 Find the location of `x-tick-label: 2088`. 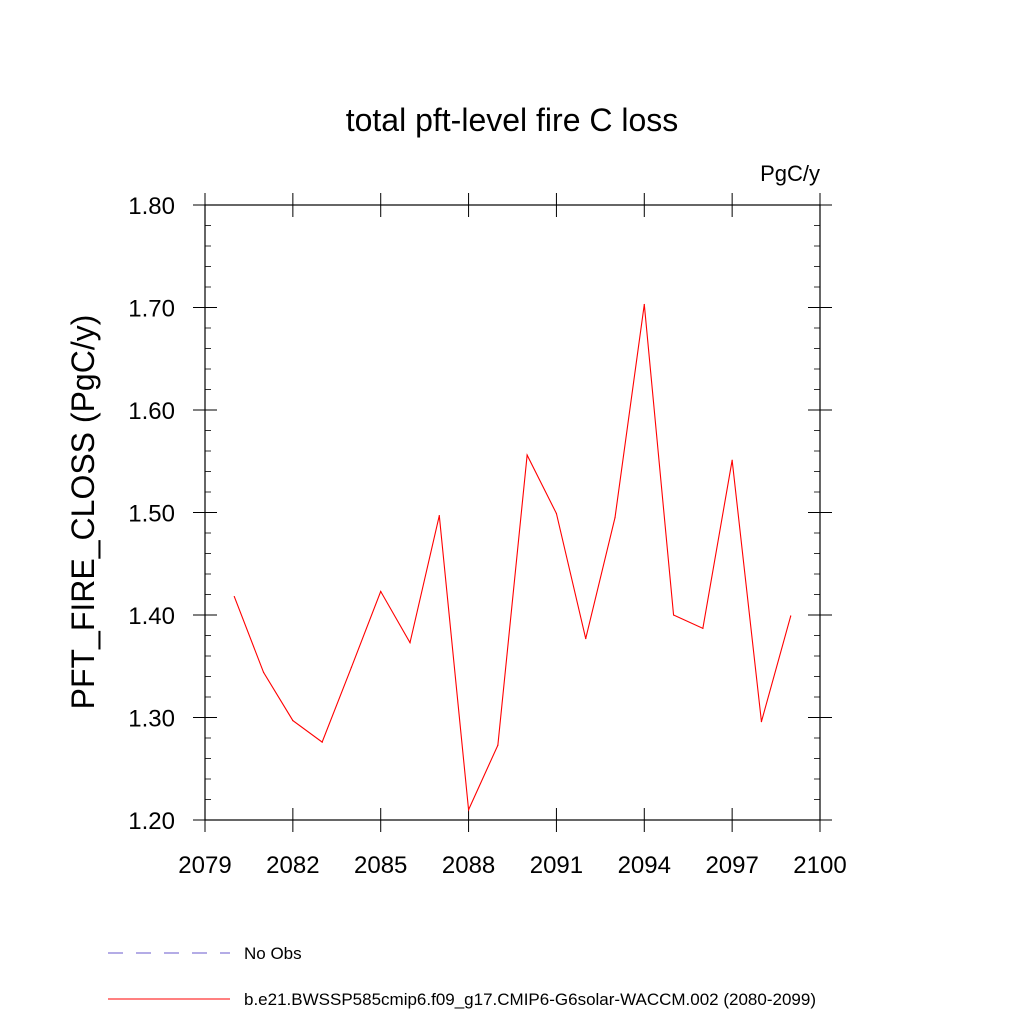

x-tick-label: 2088 is located at coordinates (468, 865).